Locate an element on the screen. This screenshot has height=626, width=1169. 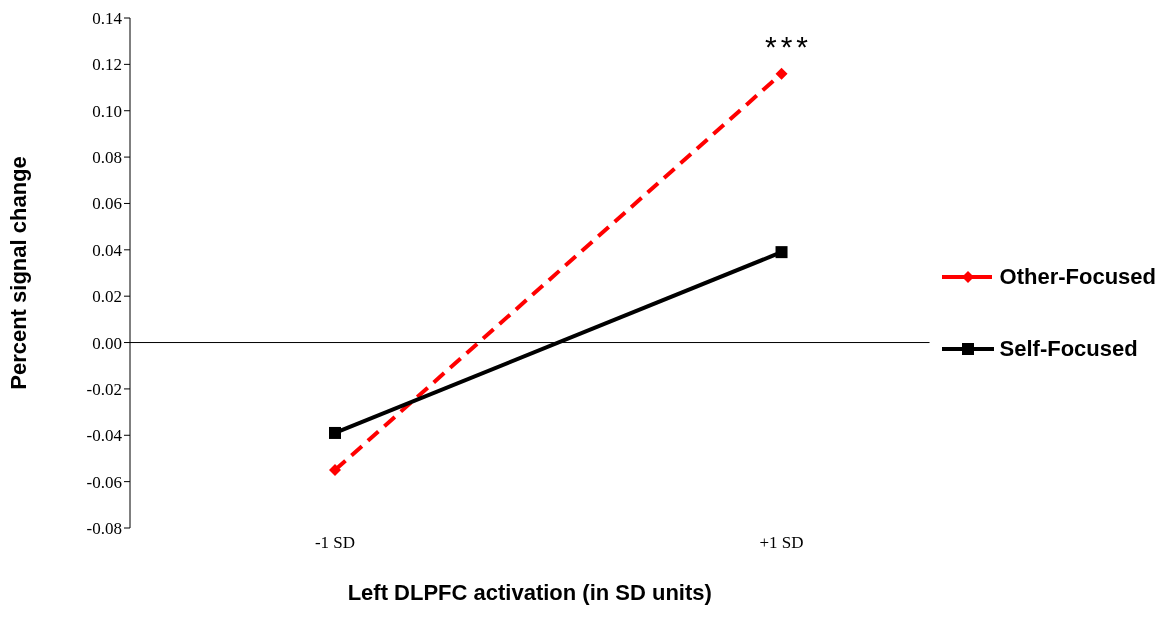
y-tick-label: 0.08 is located at coordinates (107, 158).